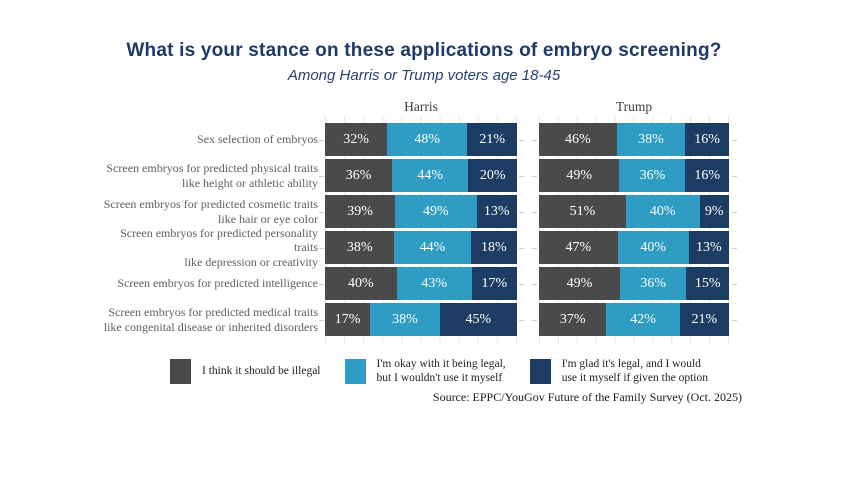 This screenshot has width=848, height=482. What do you see at coordinates (478, 319) in the screenshot?
I see `bar-value: 45%` at bounding box center [478, 319].